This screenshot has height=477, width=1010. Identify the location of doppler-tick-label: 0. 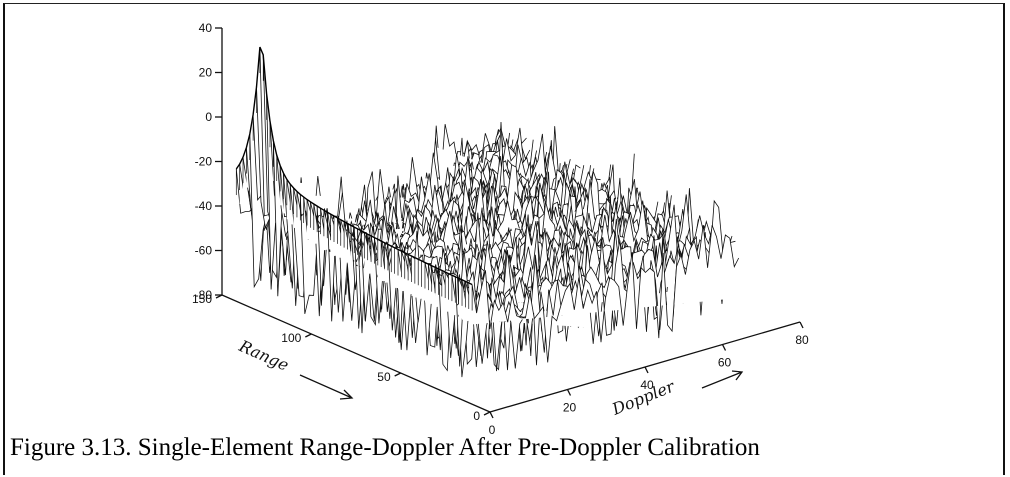
(492, 430).